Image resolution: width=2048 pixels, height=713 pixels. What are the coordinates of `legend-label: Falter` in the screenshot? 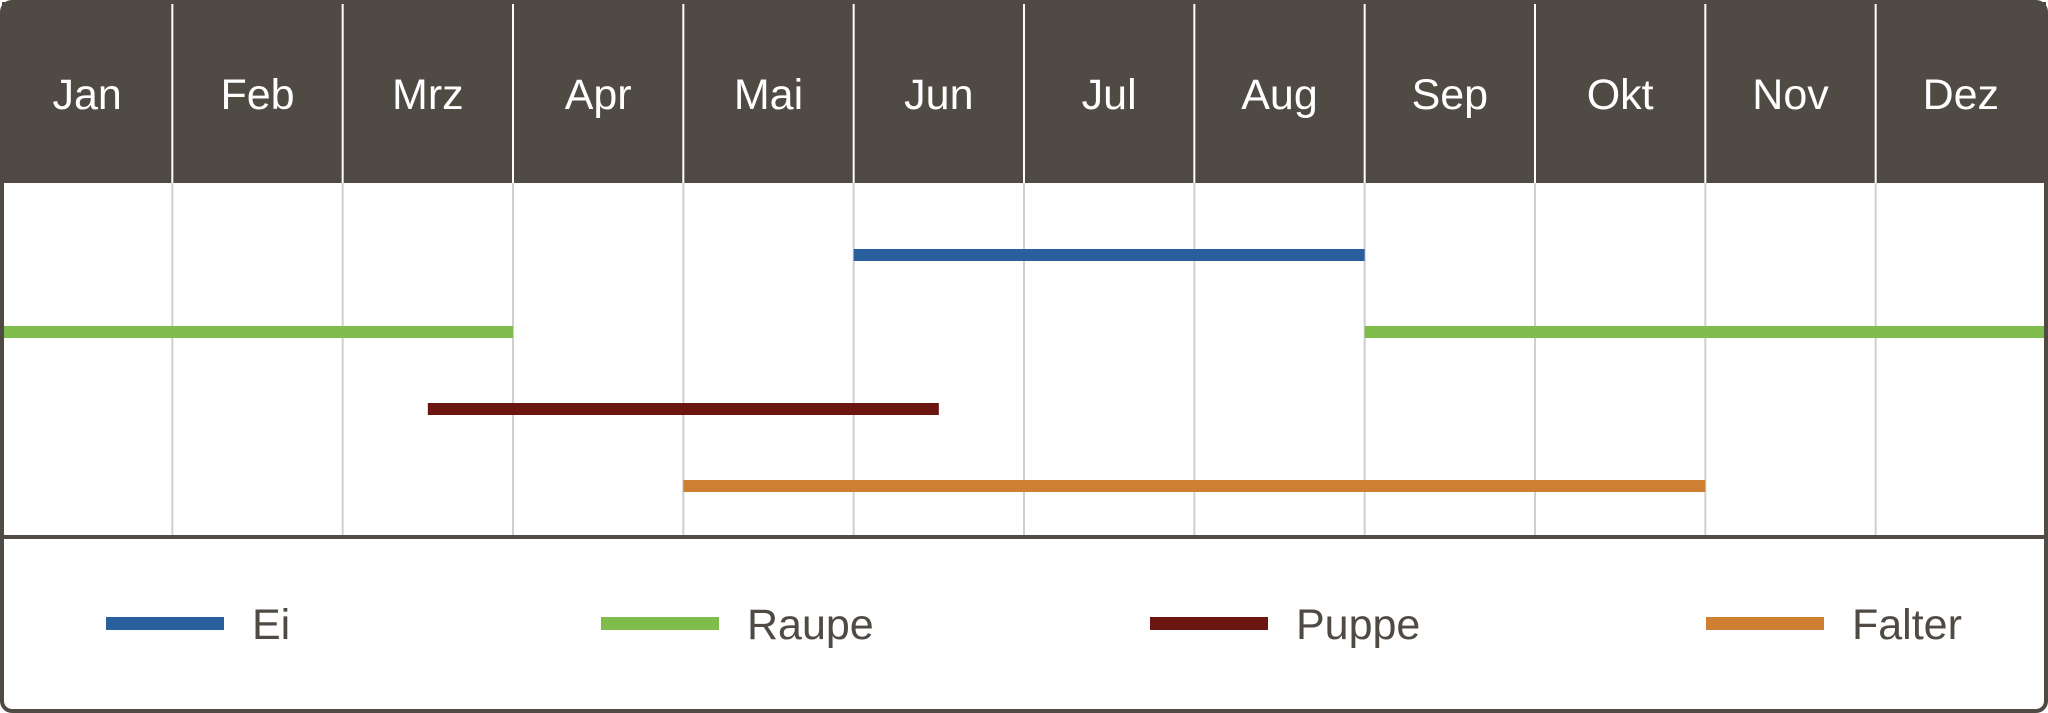 It's located at (1907, 625).